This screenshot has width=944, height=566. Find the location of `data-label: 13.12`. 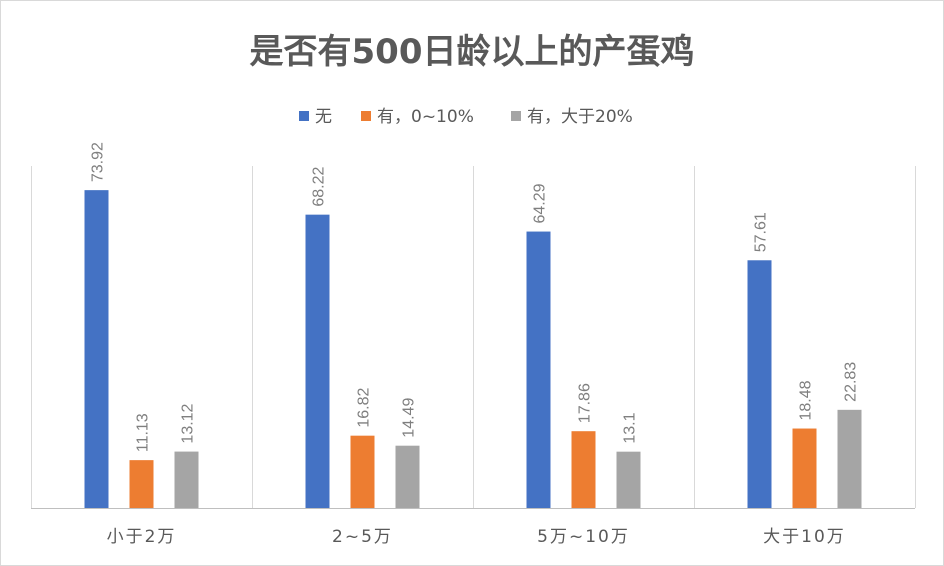

data-label: 13.12 is located at coordinates (188, 423).